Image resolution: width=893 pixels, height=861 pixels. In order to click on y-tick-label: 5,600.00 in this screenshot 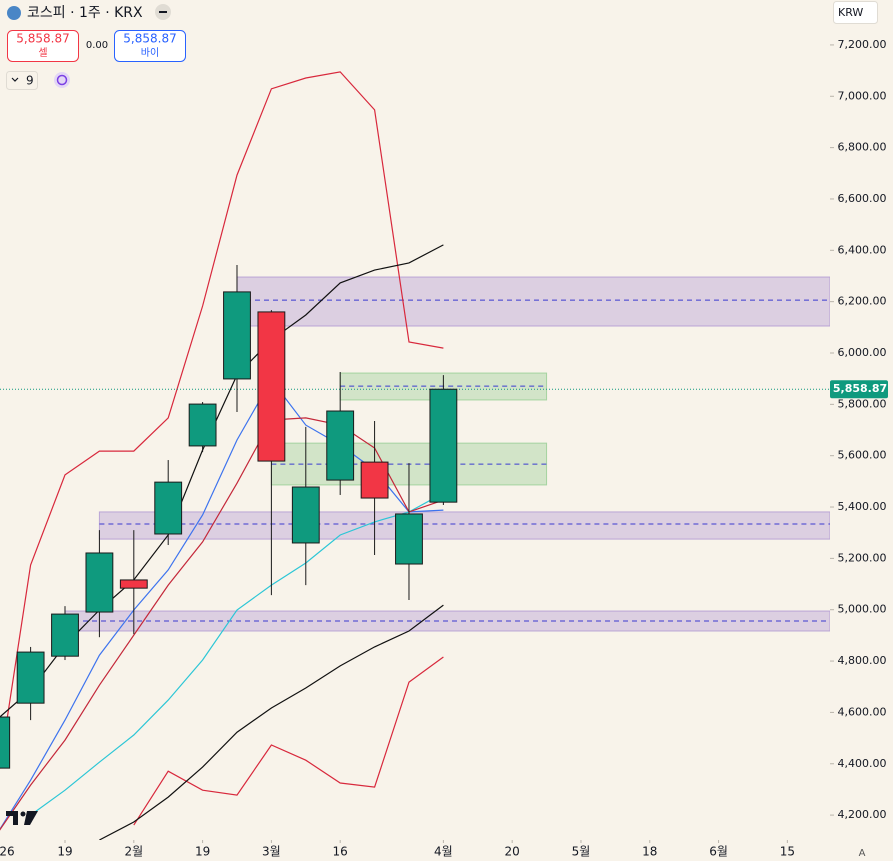, I will do `click(862, 455)`.